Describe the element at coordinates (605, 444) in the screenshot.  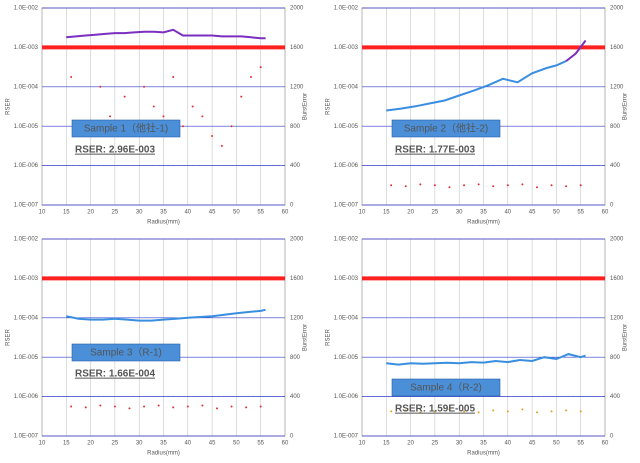
I see `x-tick-label: 60` at that location.